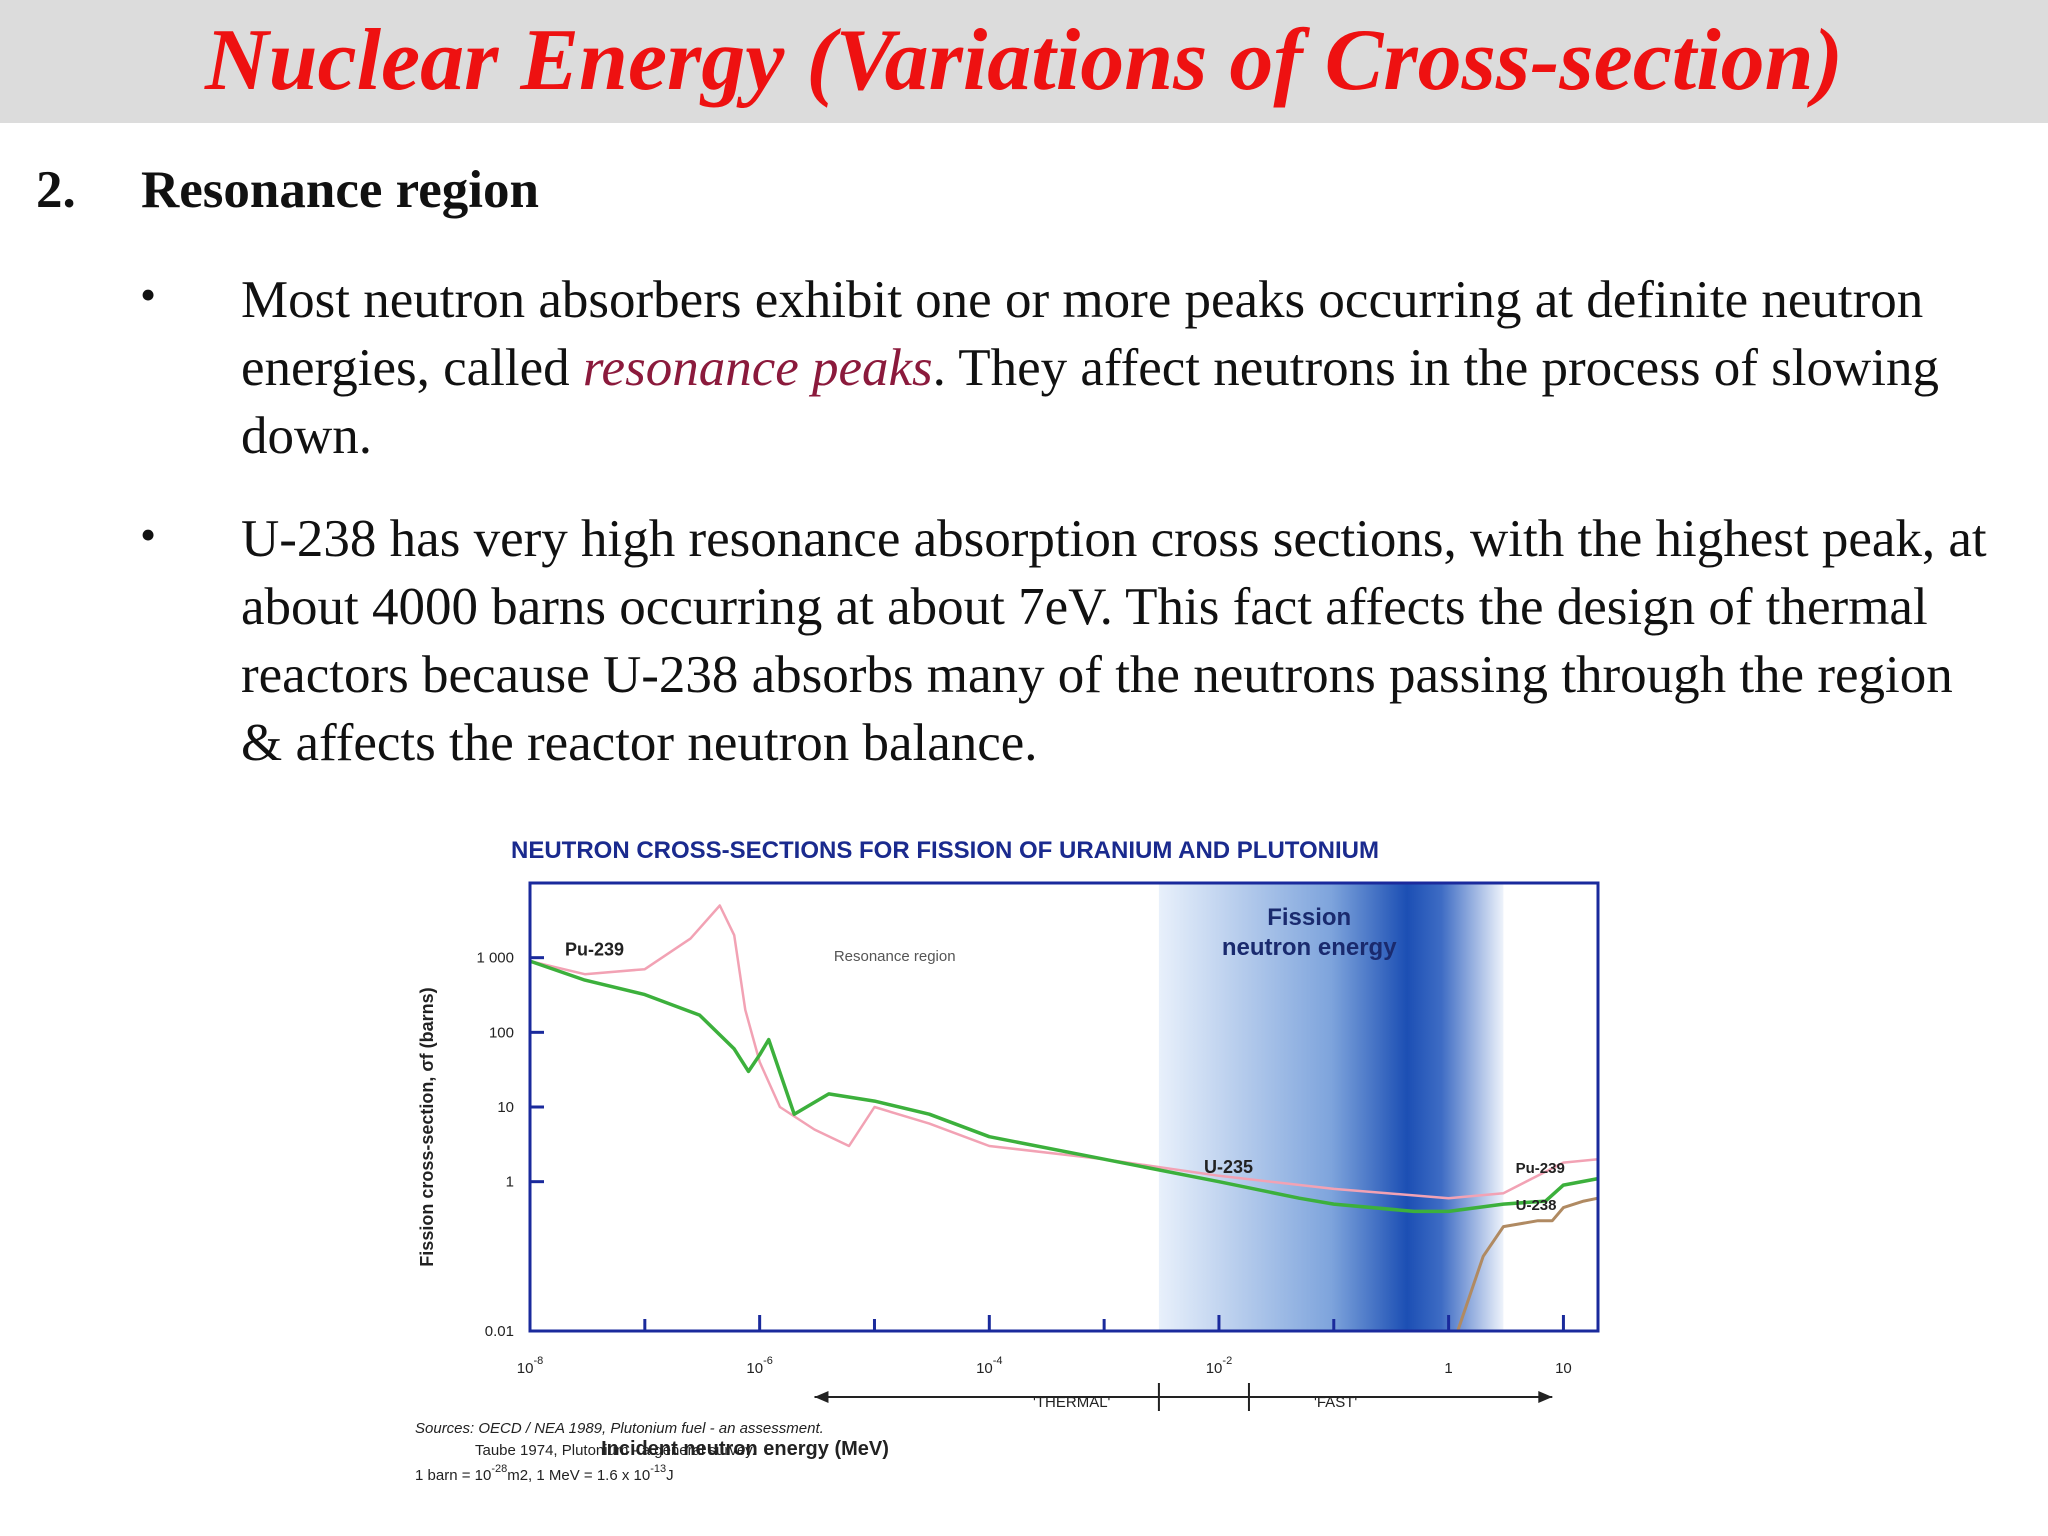  What do you see at coordinates (1335, 1402) in the screenshot?
I see `fast-label: 'FAST'` at bounding box center [1335, 1402].